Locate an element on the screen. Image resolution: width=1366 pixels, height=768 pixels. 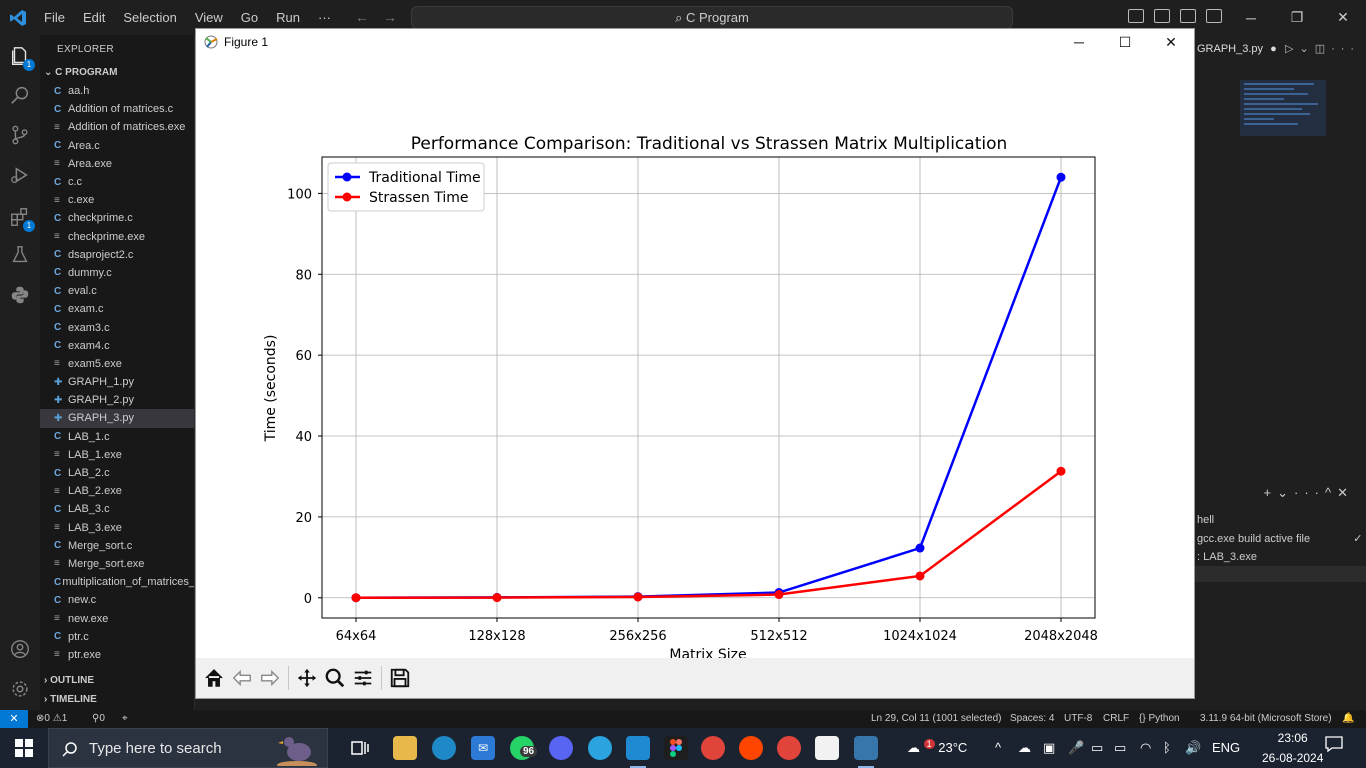
file-item: ≡ ptr.exe is located at coordinates (117, 655).